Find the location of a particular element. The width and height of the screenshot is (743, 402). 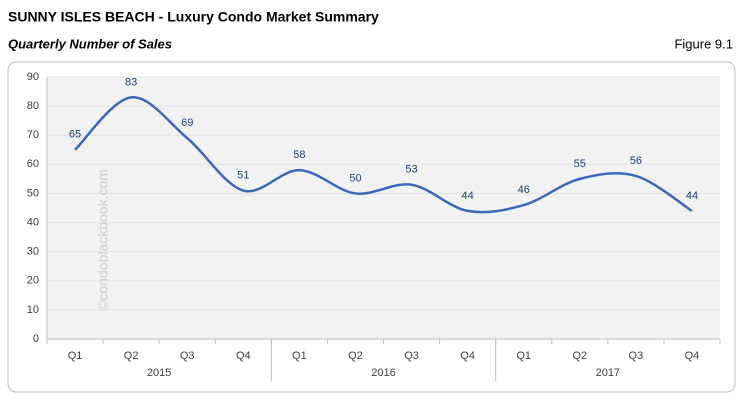

data-label: 53 is located at coordinates (411, 170).